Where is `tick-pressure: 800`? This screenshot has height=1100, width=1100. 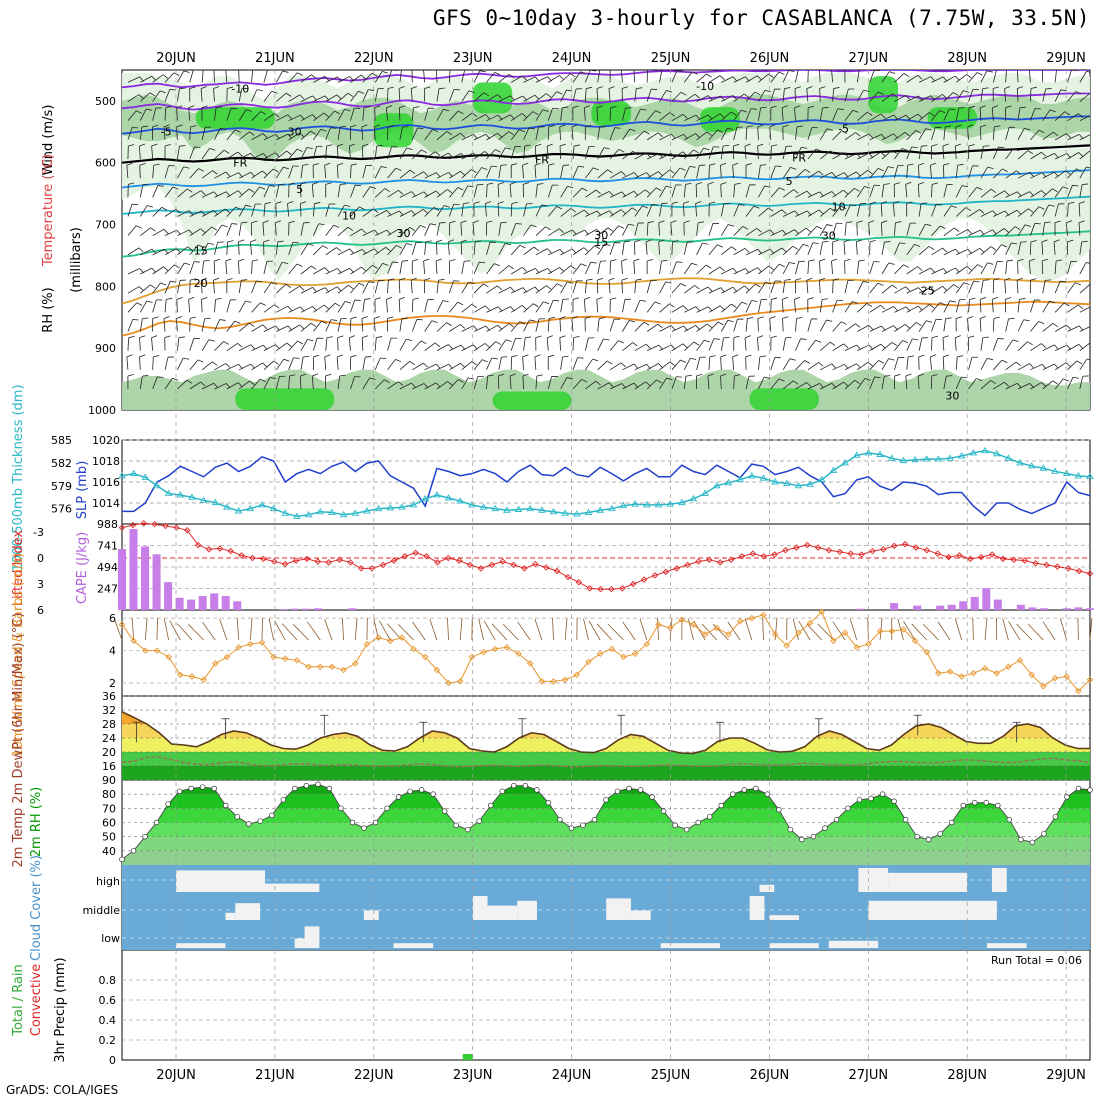
tick-pressure: 800 is located at coordinates (105, 286).